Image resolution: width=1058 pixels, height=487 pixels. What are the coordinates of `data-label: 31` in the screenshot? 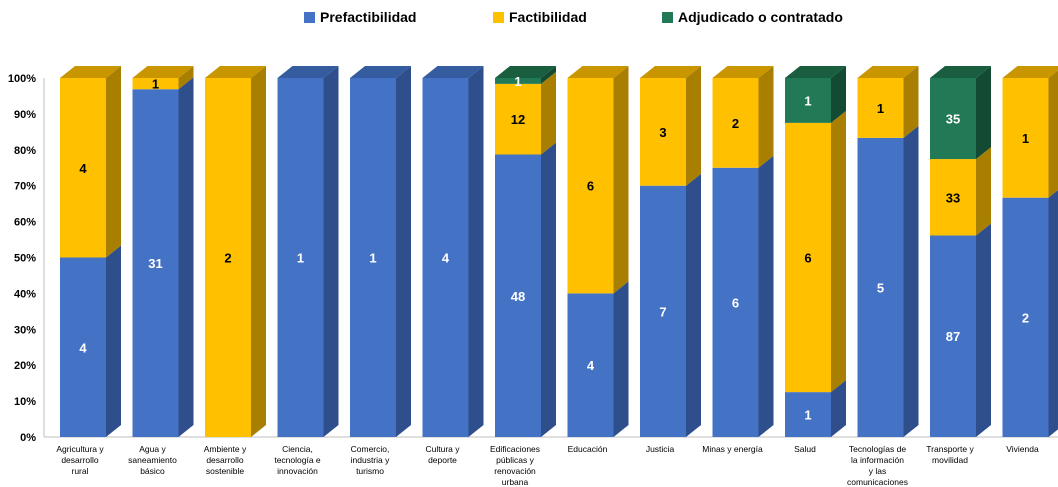 It's located at (155, 263).